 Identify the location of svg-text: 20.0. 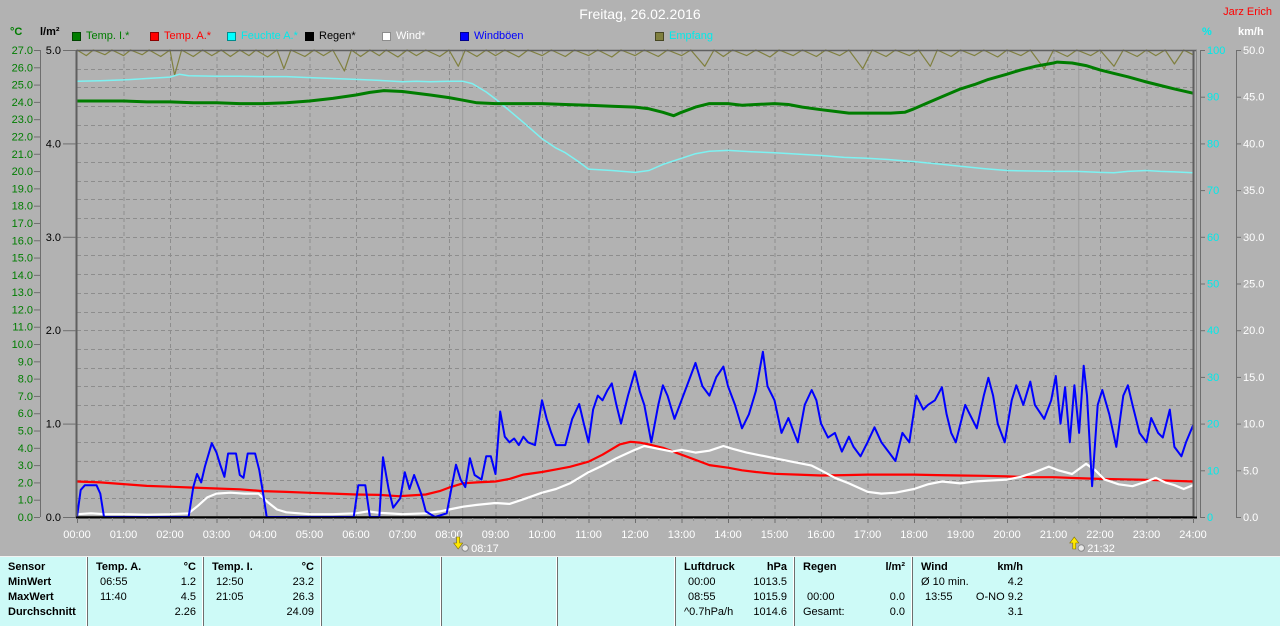
(22, 172).